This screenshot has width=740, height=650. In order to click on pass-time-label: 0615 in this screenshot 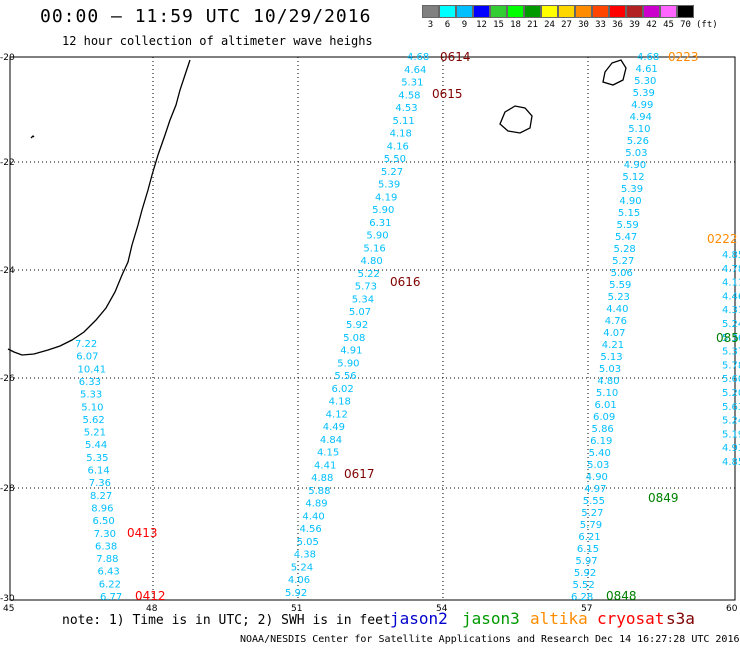, I will do `click(447, 94)`.